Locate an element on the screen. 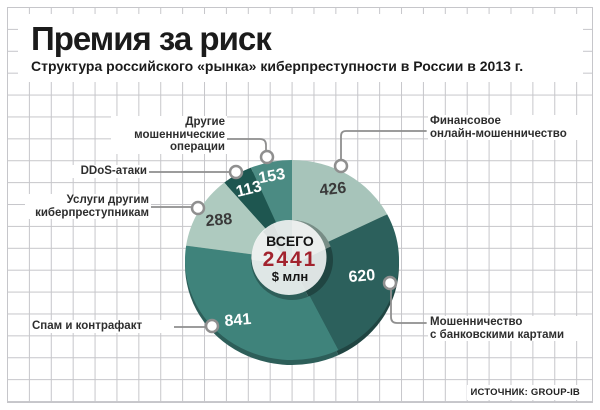 The image size is (600, 410). callout-label-bank-card-fraud: Мошенничество с банковскими картами is located at coordinates (510, 328).